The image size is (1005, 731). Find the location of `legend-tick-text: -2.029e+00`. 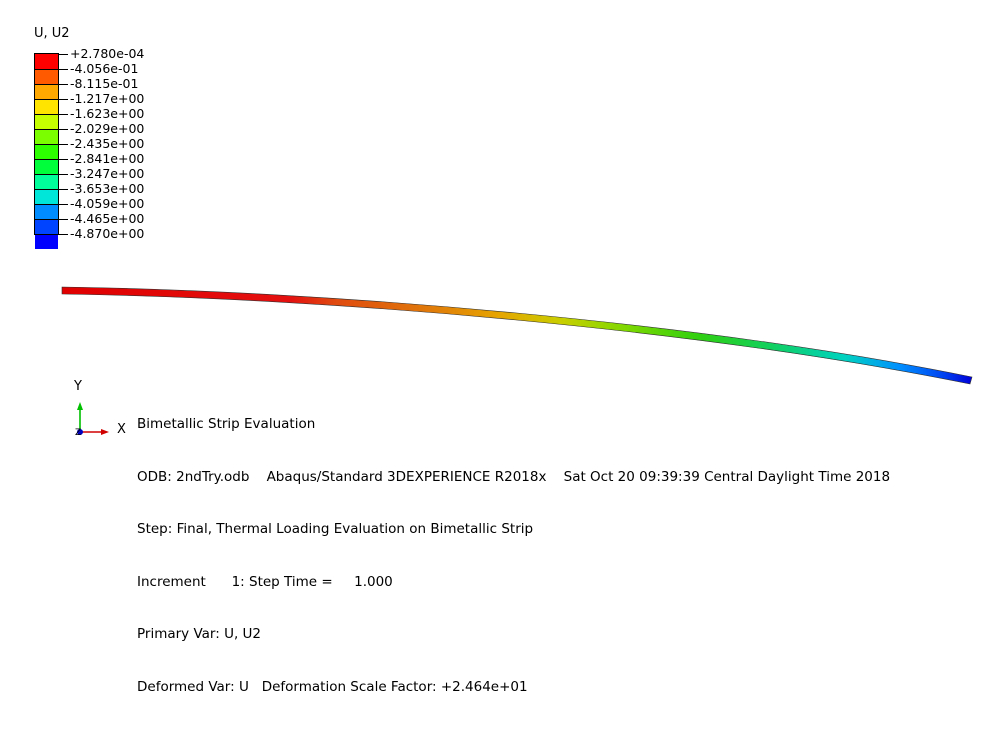

legend-tick-text: -2.029e+00 is located at coordinates (107, 128).